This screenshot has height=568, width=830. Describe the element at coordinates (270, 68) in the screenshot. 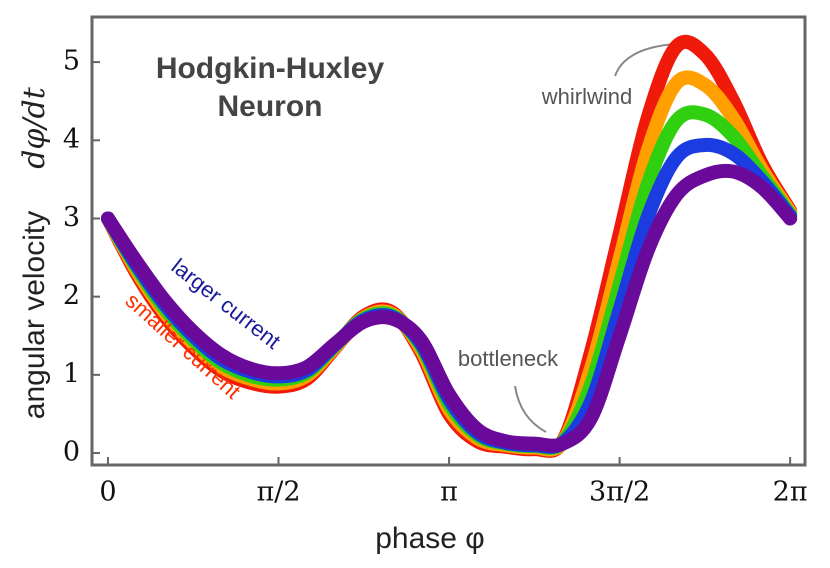

I see `chart-title: Hodgkin-Huxley` at that location.